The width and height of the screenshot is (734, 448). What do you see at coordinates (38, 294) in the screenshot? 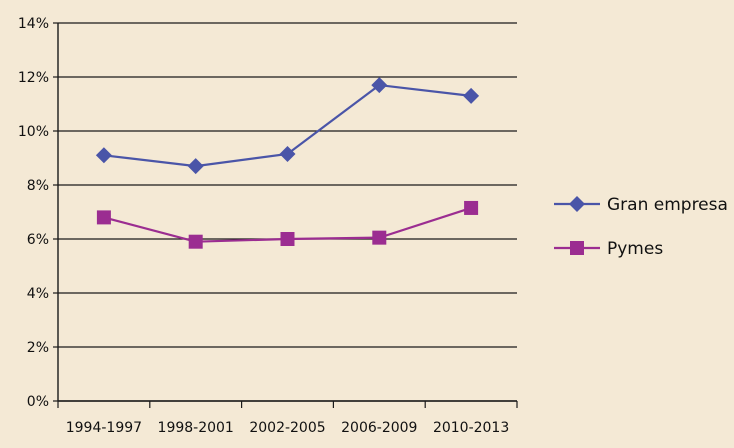
I see `y-tick-label: 4%` at bounding box center [38, 294].